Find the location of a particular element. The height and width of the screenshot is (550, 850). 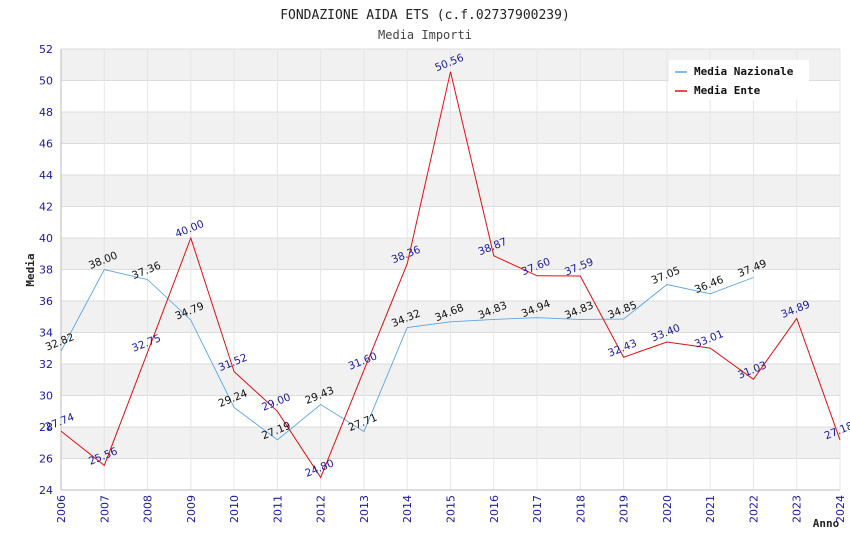

x-axis-label: Anno is located at coordinates (826, 523).